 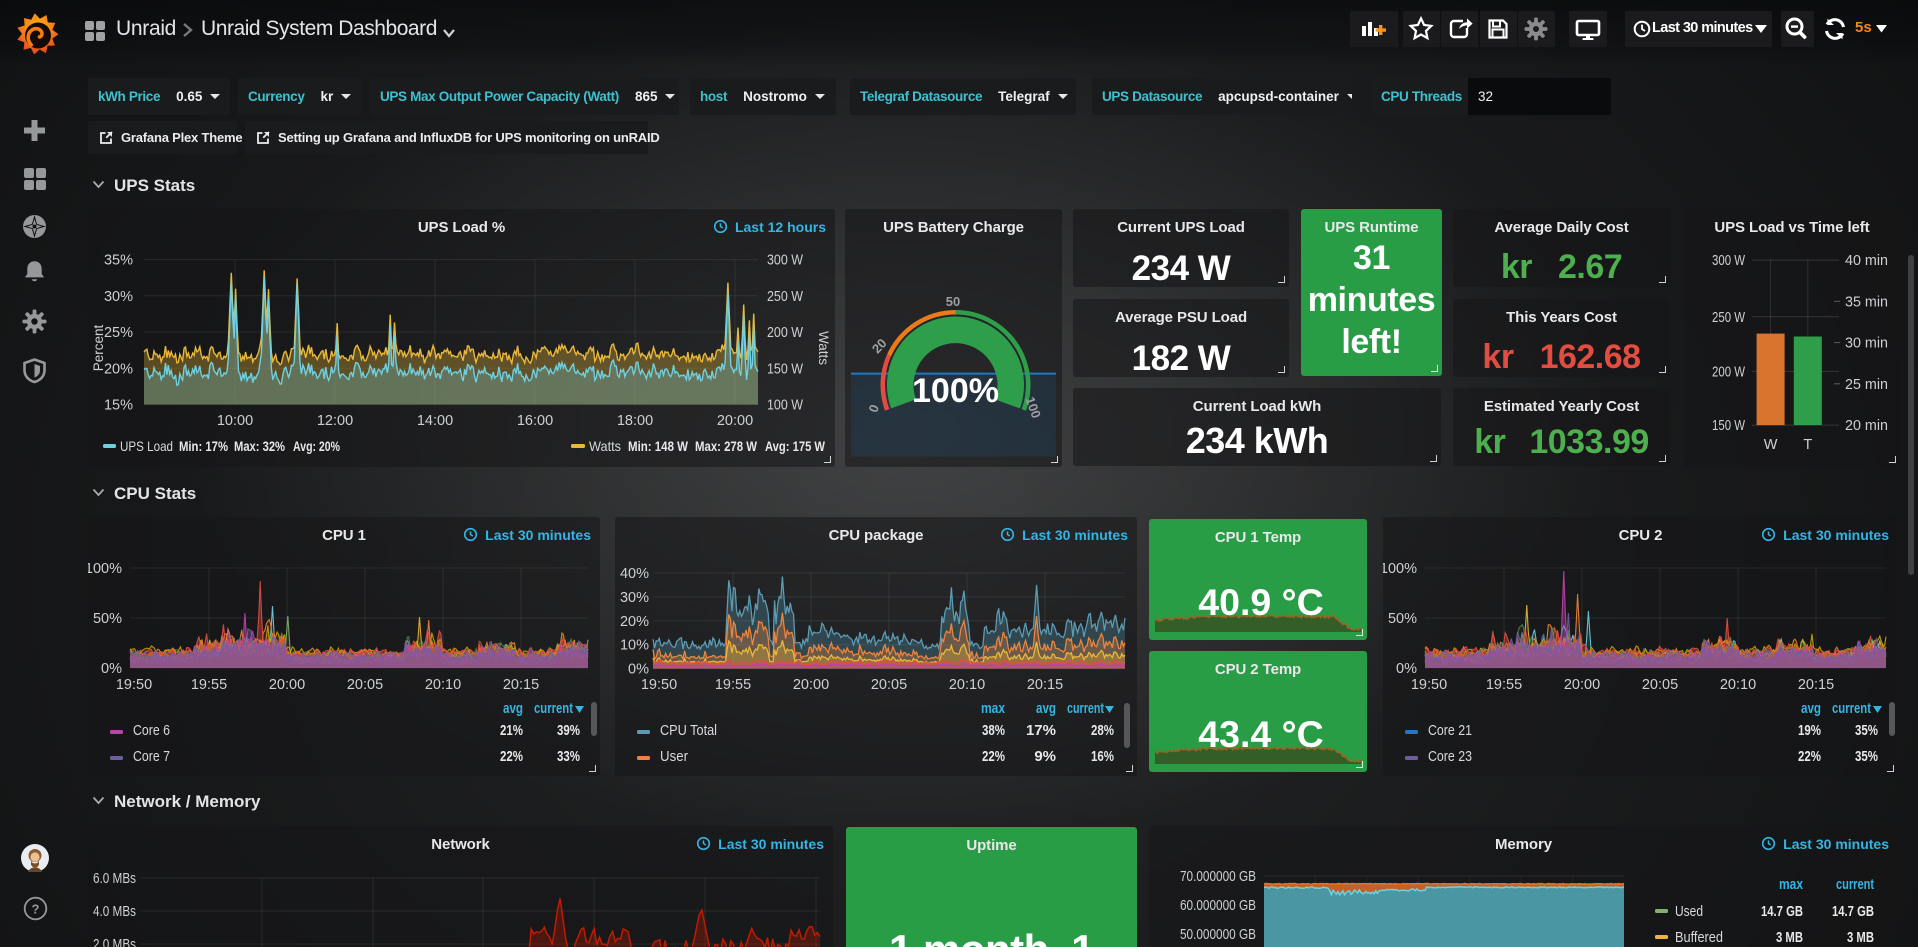 What do you see at coordinates (688, 731) in the screenshot?
I see `svg-text: CPU Total` at bounding box center [688, 731].